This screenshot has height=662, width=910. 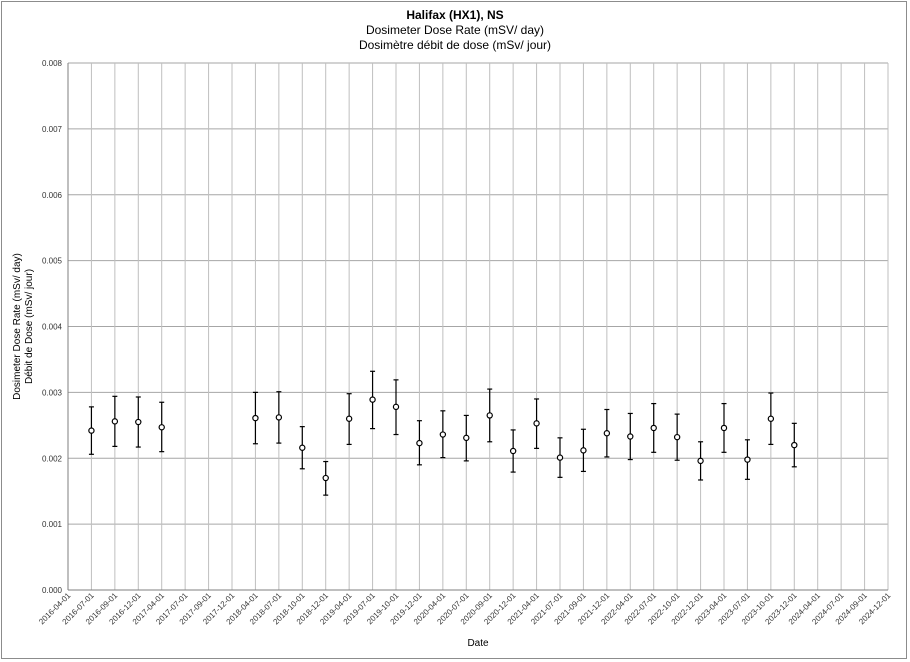 I want to click on y-tick-label: 0.004, so click(x=52, y=327).